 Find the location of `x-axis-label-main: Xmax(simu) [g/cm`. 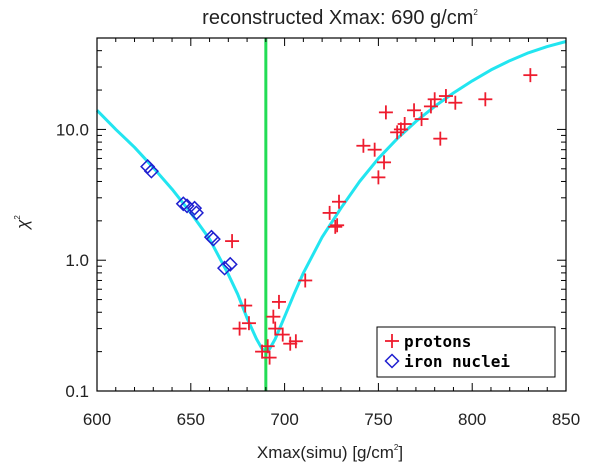

x-axis-label-main: Xmax(simu) [g/cm is located at coordinates (325, 452).